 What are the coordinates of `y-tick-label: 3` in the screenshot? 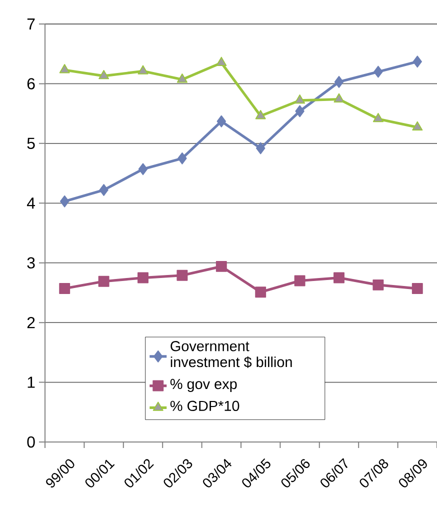 It's located at (31, 262).